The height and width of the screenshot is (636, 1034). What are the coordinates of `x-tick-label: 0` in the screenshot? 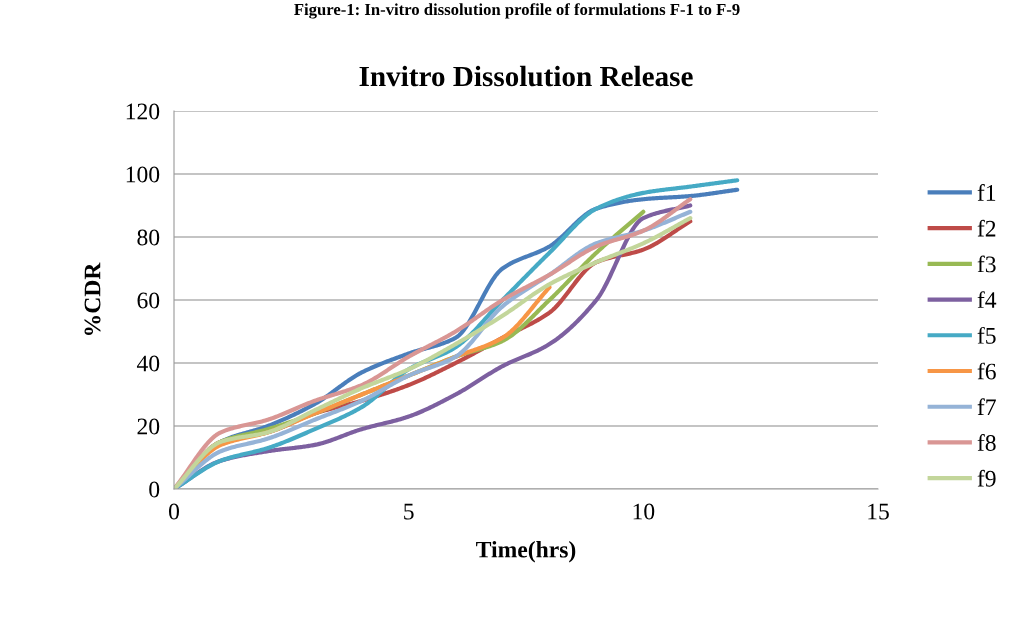 It's located at (174, 511).